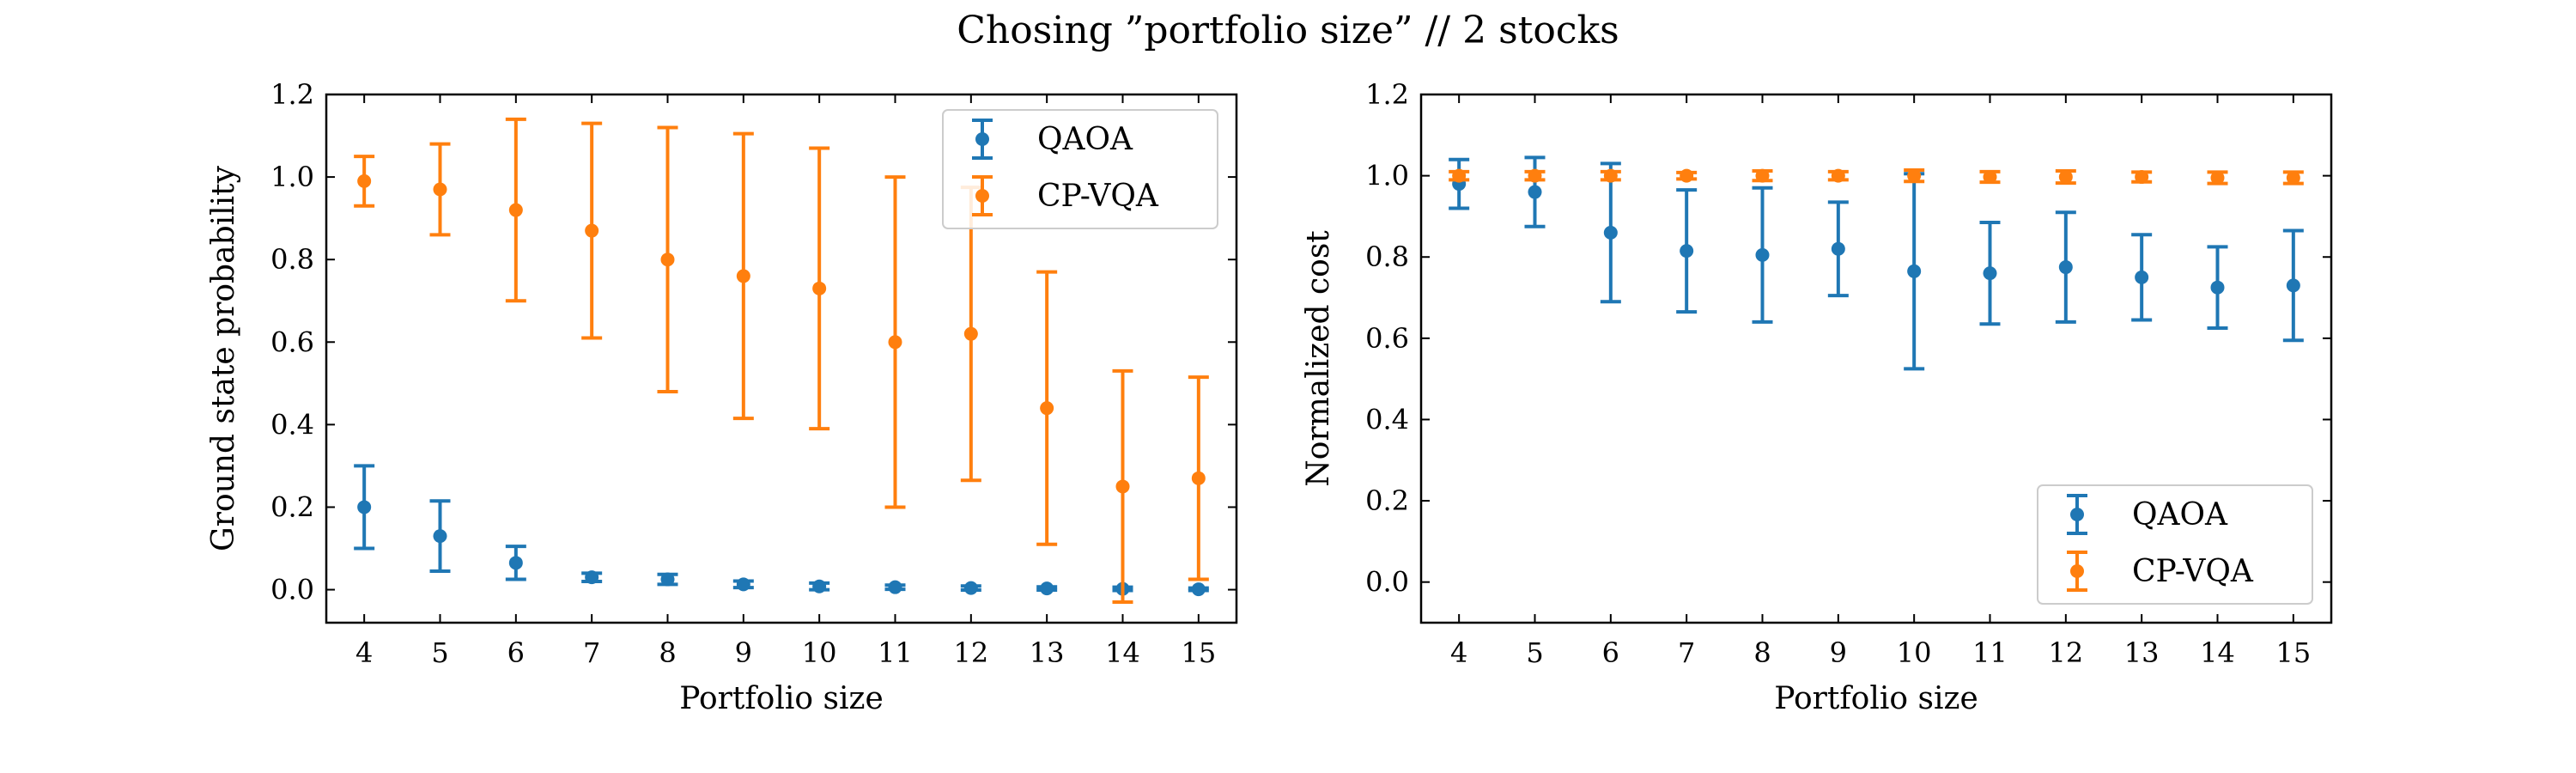  What do you see at coordinates (1288, 30) in the screenshot?
I see `figure-title: Chosing ”portfolio size” // 2 stocks` at bounding box center [1288, 30].